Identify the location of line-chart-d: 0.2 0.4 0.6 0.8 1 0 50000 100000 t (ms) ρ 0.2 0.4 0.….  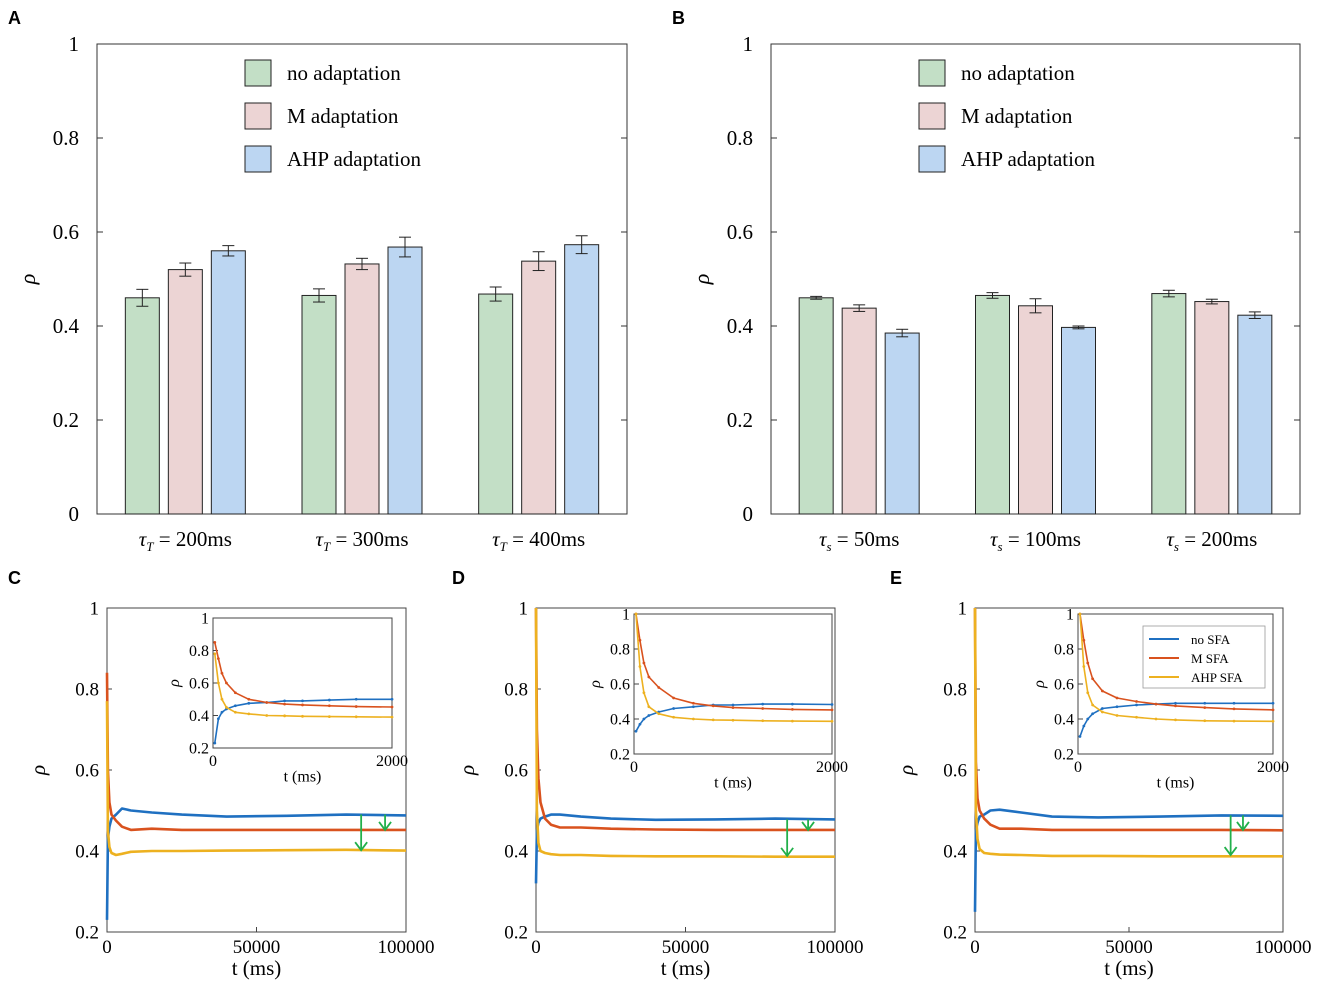
(659, 789).